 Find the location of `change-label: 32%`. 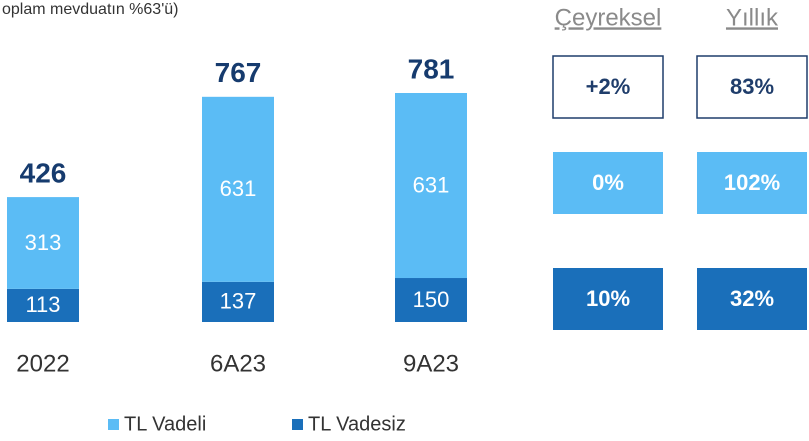

change-label: 32% is located at coordinates (752, 298).